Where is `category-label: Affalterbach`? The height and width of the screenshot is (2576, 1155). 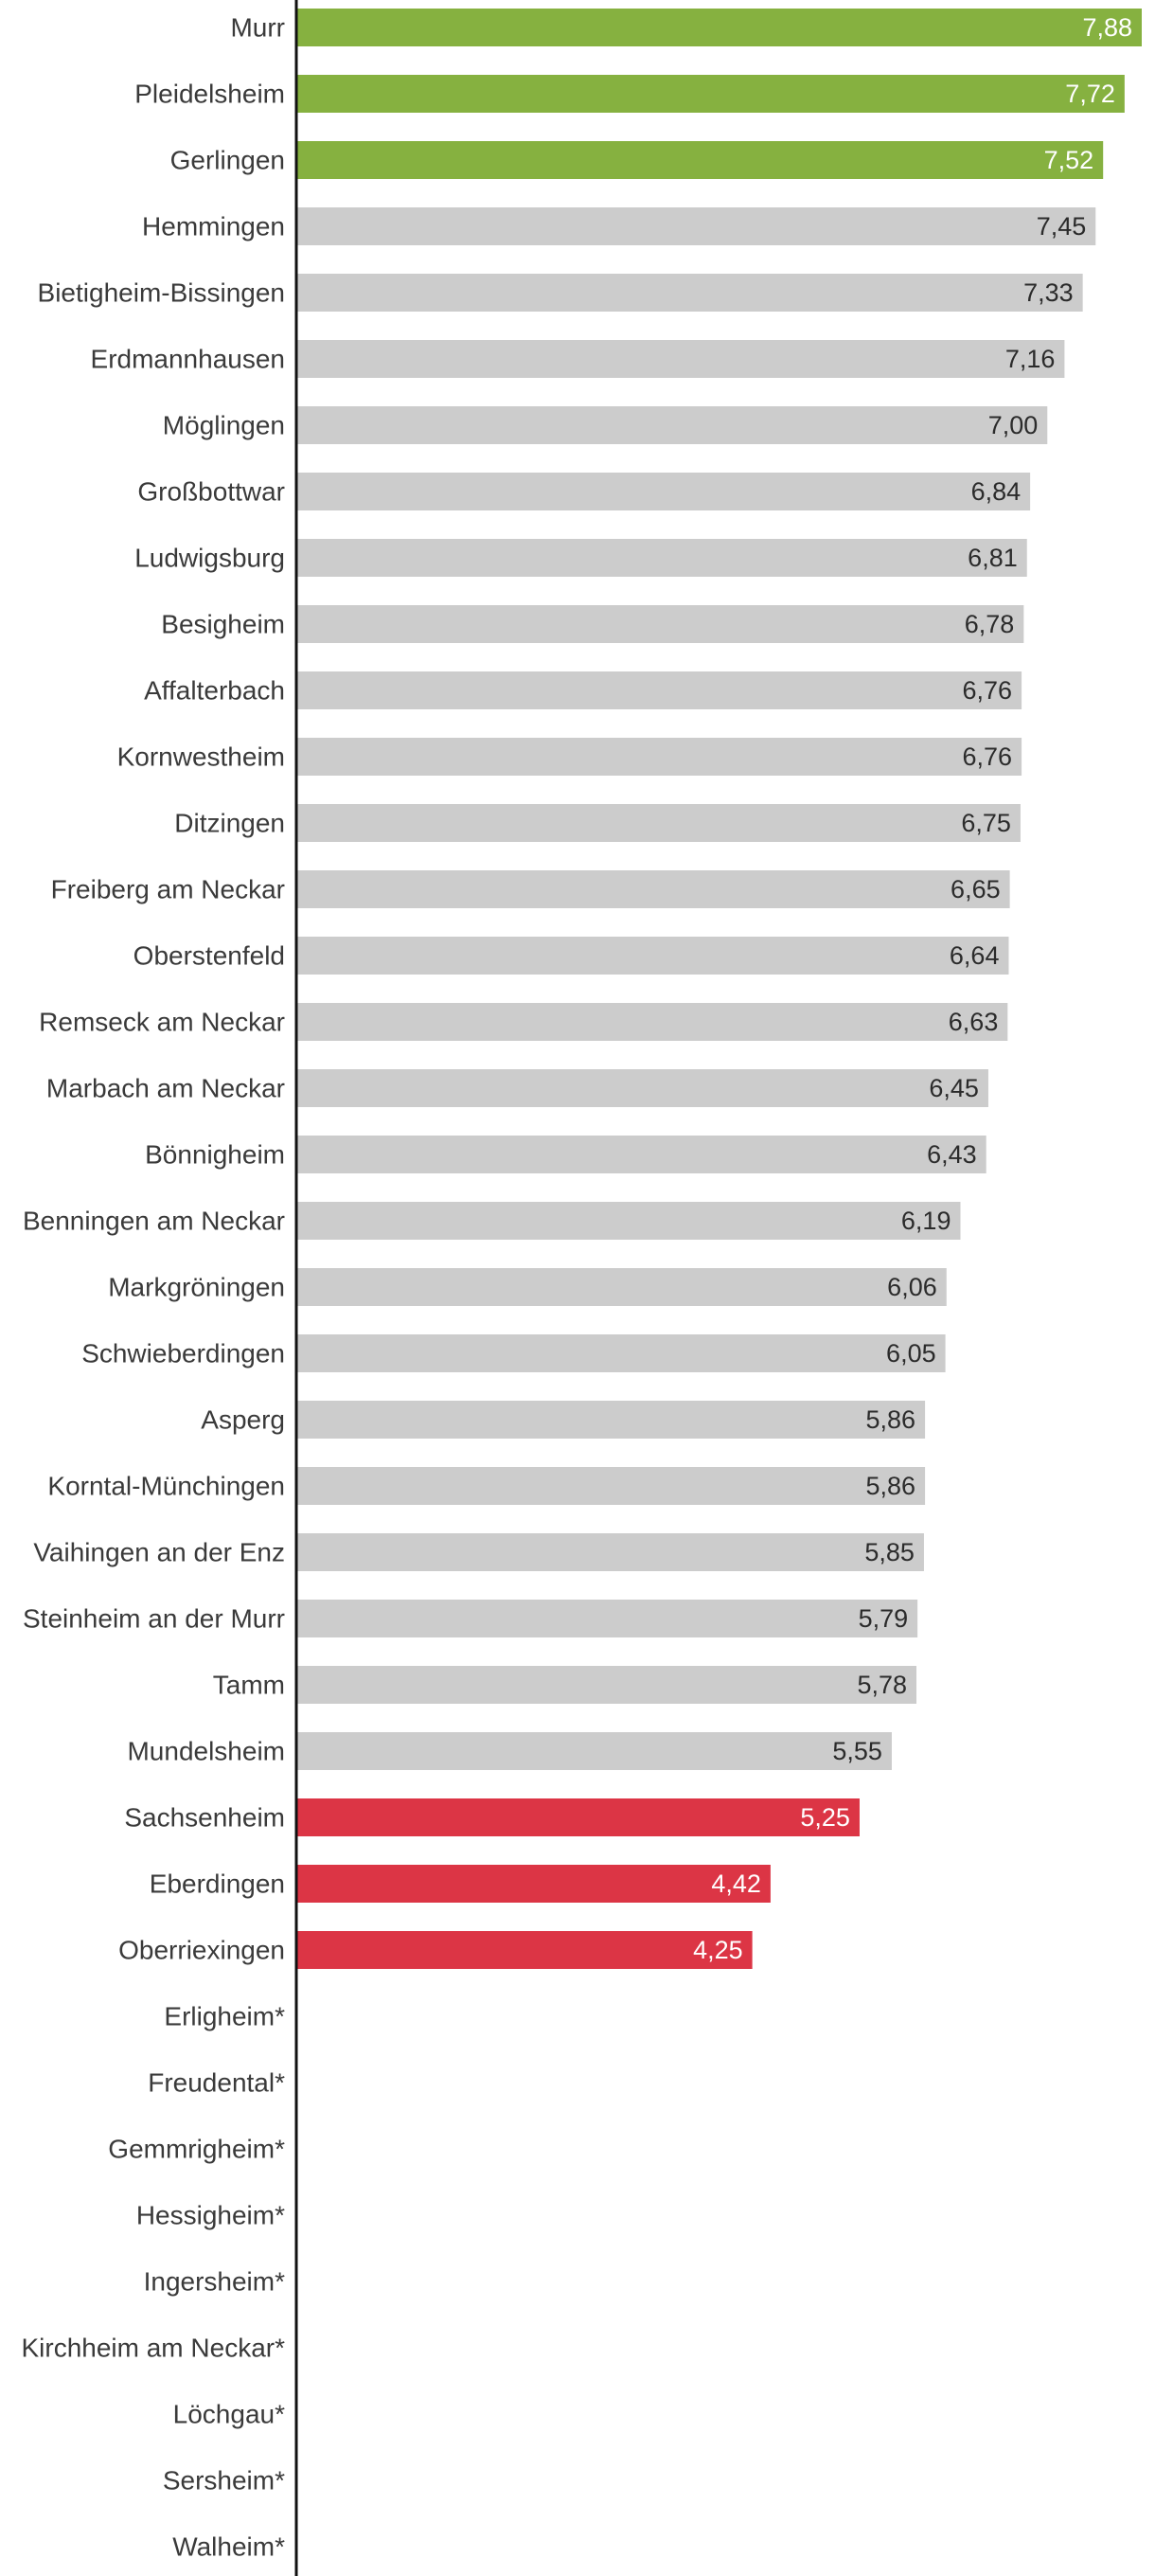 category-label: Affalterbach is located at coordinates (214, 691).